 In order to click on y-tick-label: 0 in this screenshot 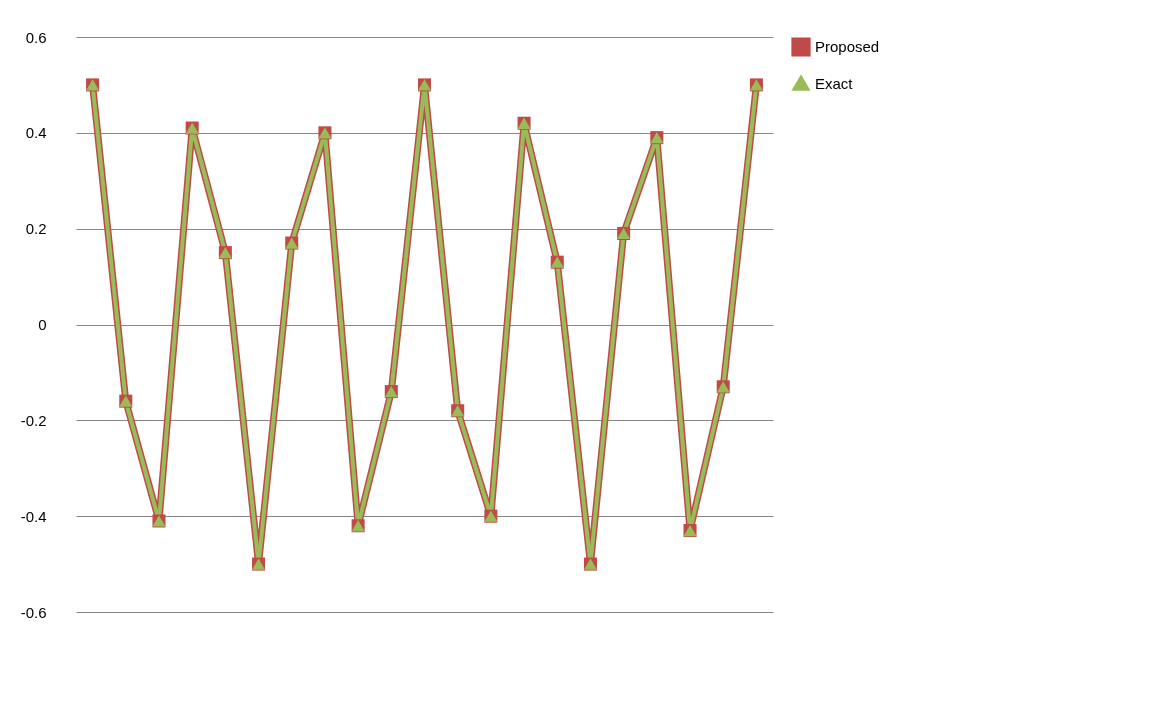, I will do `click(42, 324)`.